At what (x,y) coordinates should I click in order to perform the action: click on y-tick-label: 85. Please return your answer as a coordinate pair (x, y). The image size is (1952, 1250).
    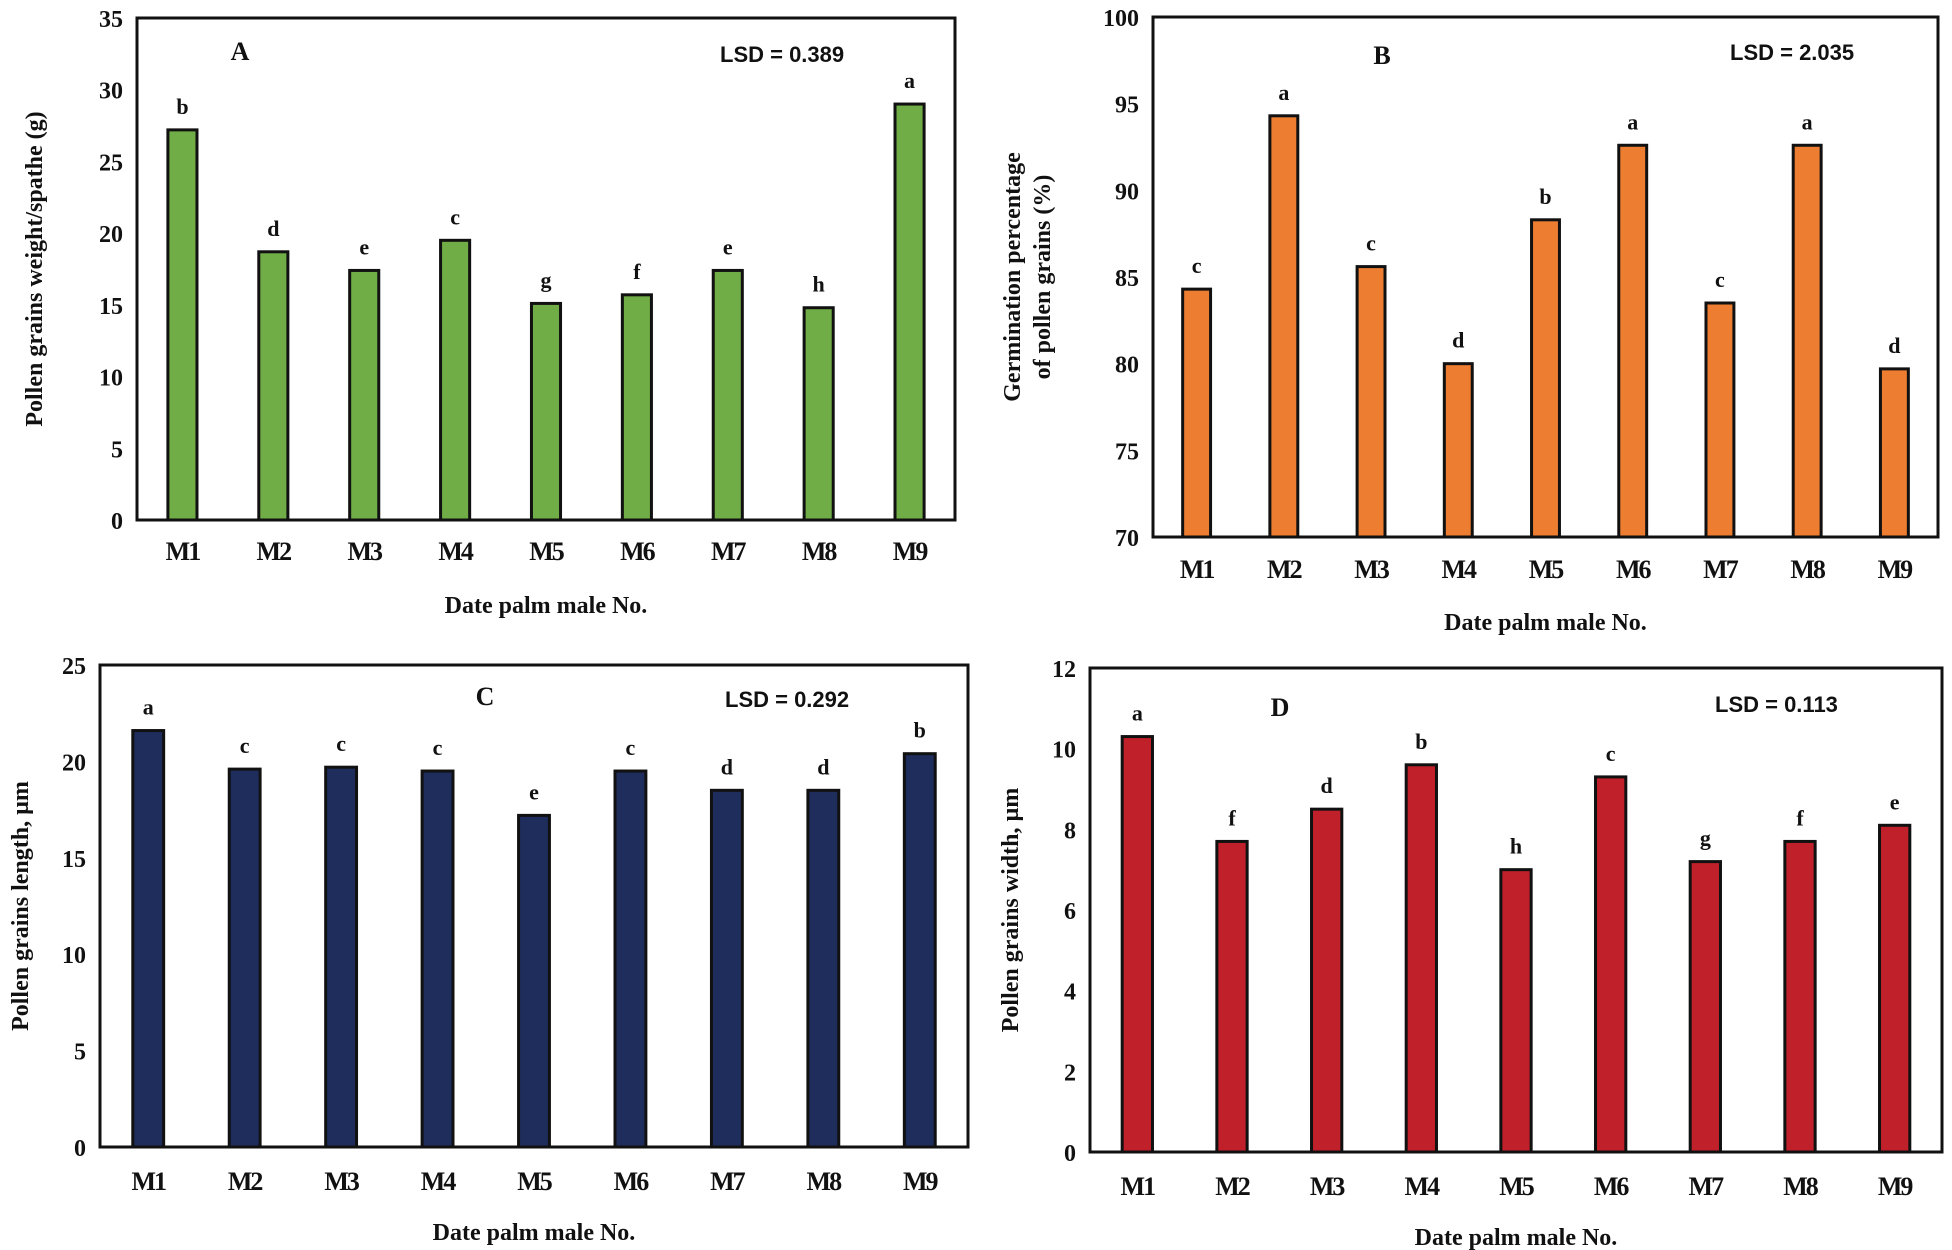
    Looking at the image, I should click on (1127, 279).